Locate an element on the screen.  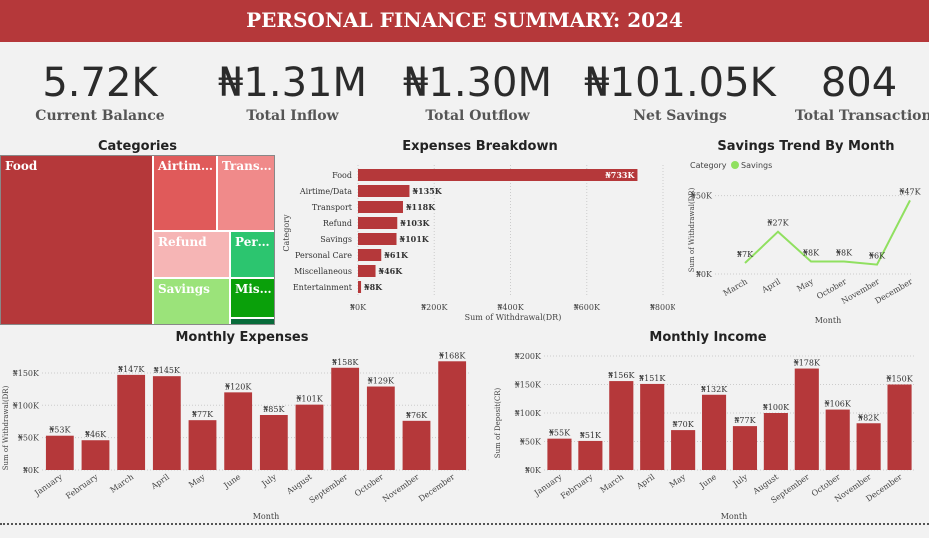
monthly-expenses-title: Monthly Expenses is located at coordinates (242, 337).